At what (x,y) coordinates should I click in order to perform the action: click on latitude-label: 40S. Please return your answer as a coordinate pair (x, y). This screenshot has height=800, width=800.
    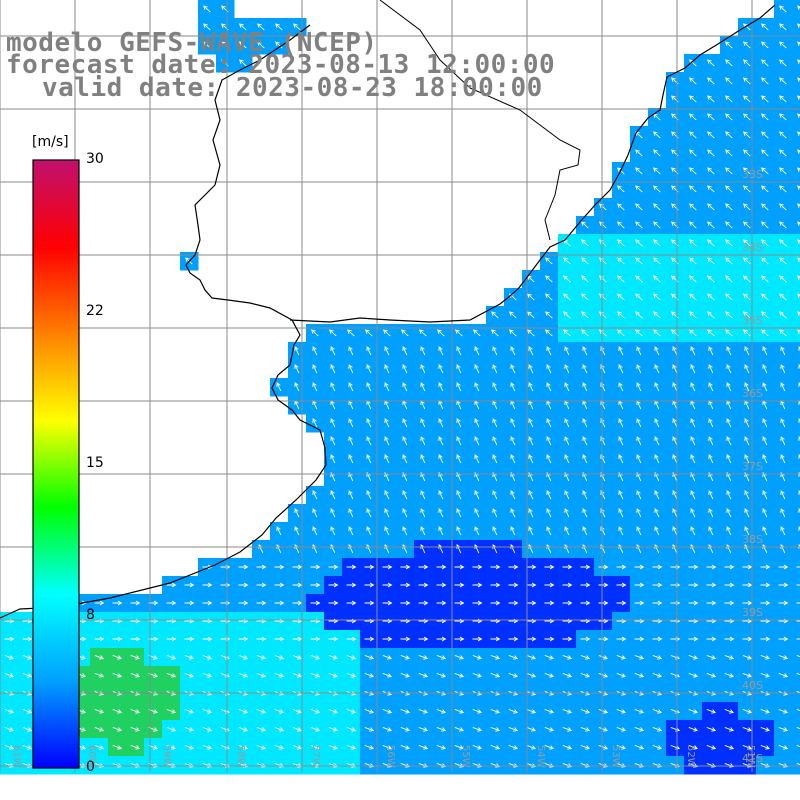
    Looking at the image, I should click on (752, 685).